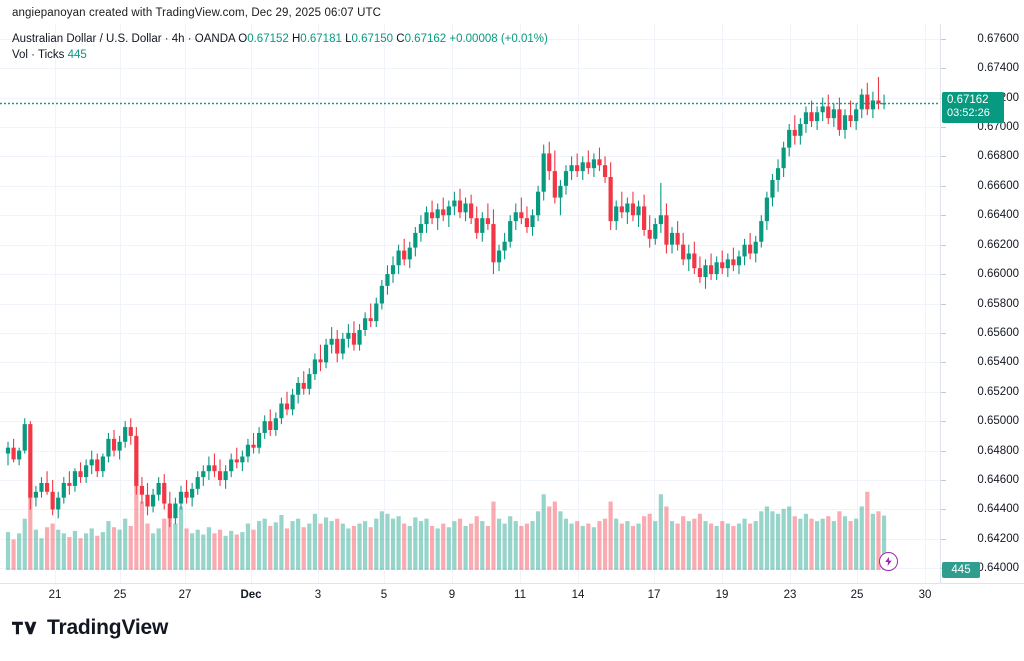 Image resolution: width=1024 pixels, height=661 pixels. What do you see at coordinates (998, 391) in the screenshot?
I see `price-axis-tick: 0.65200` at bounding box center [998, 391].